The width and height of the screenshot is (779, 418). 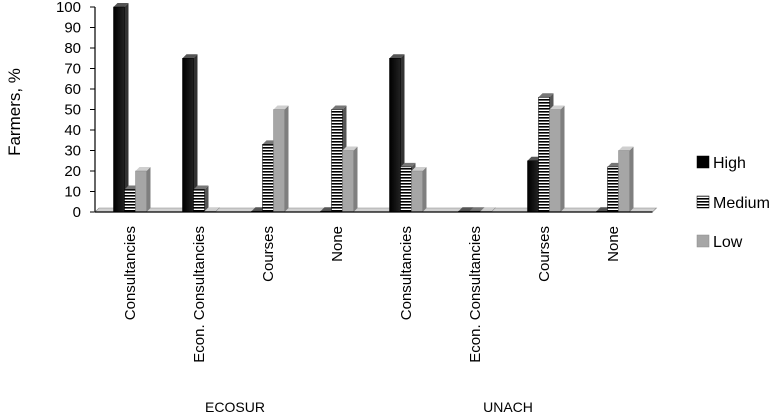 I want to click on y-tick-label: 70, so click(x=72, y=69).